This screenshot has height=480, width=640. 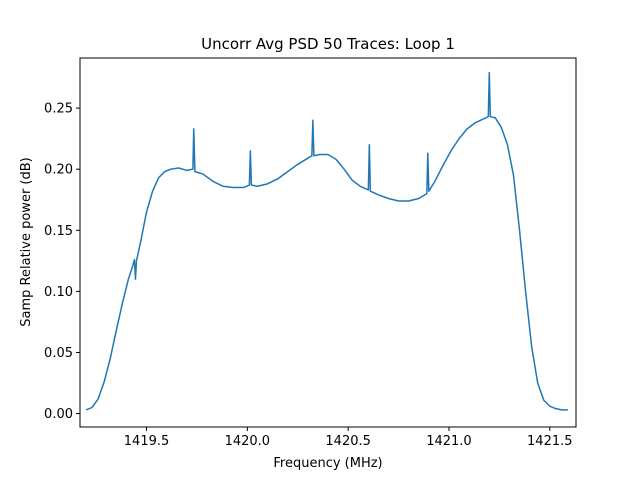 I want to click on x-tick-label: 1419.5, so click(x=147, y=441).